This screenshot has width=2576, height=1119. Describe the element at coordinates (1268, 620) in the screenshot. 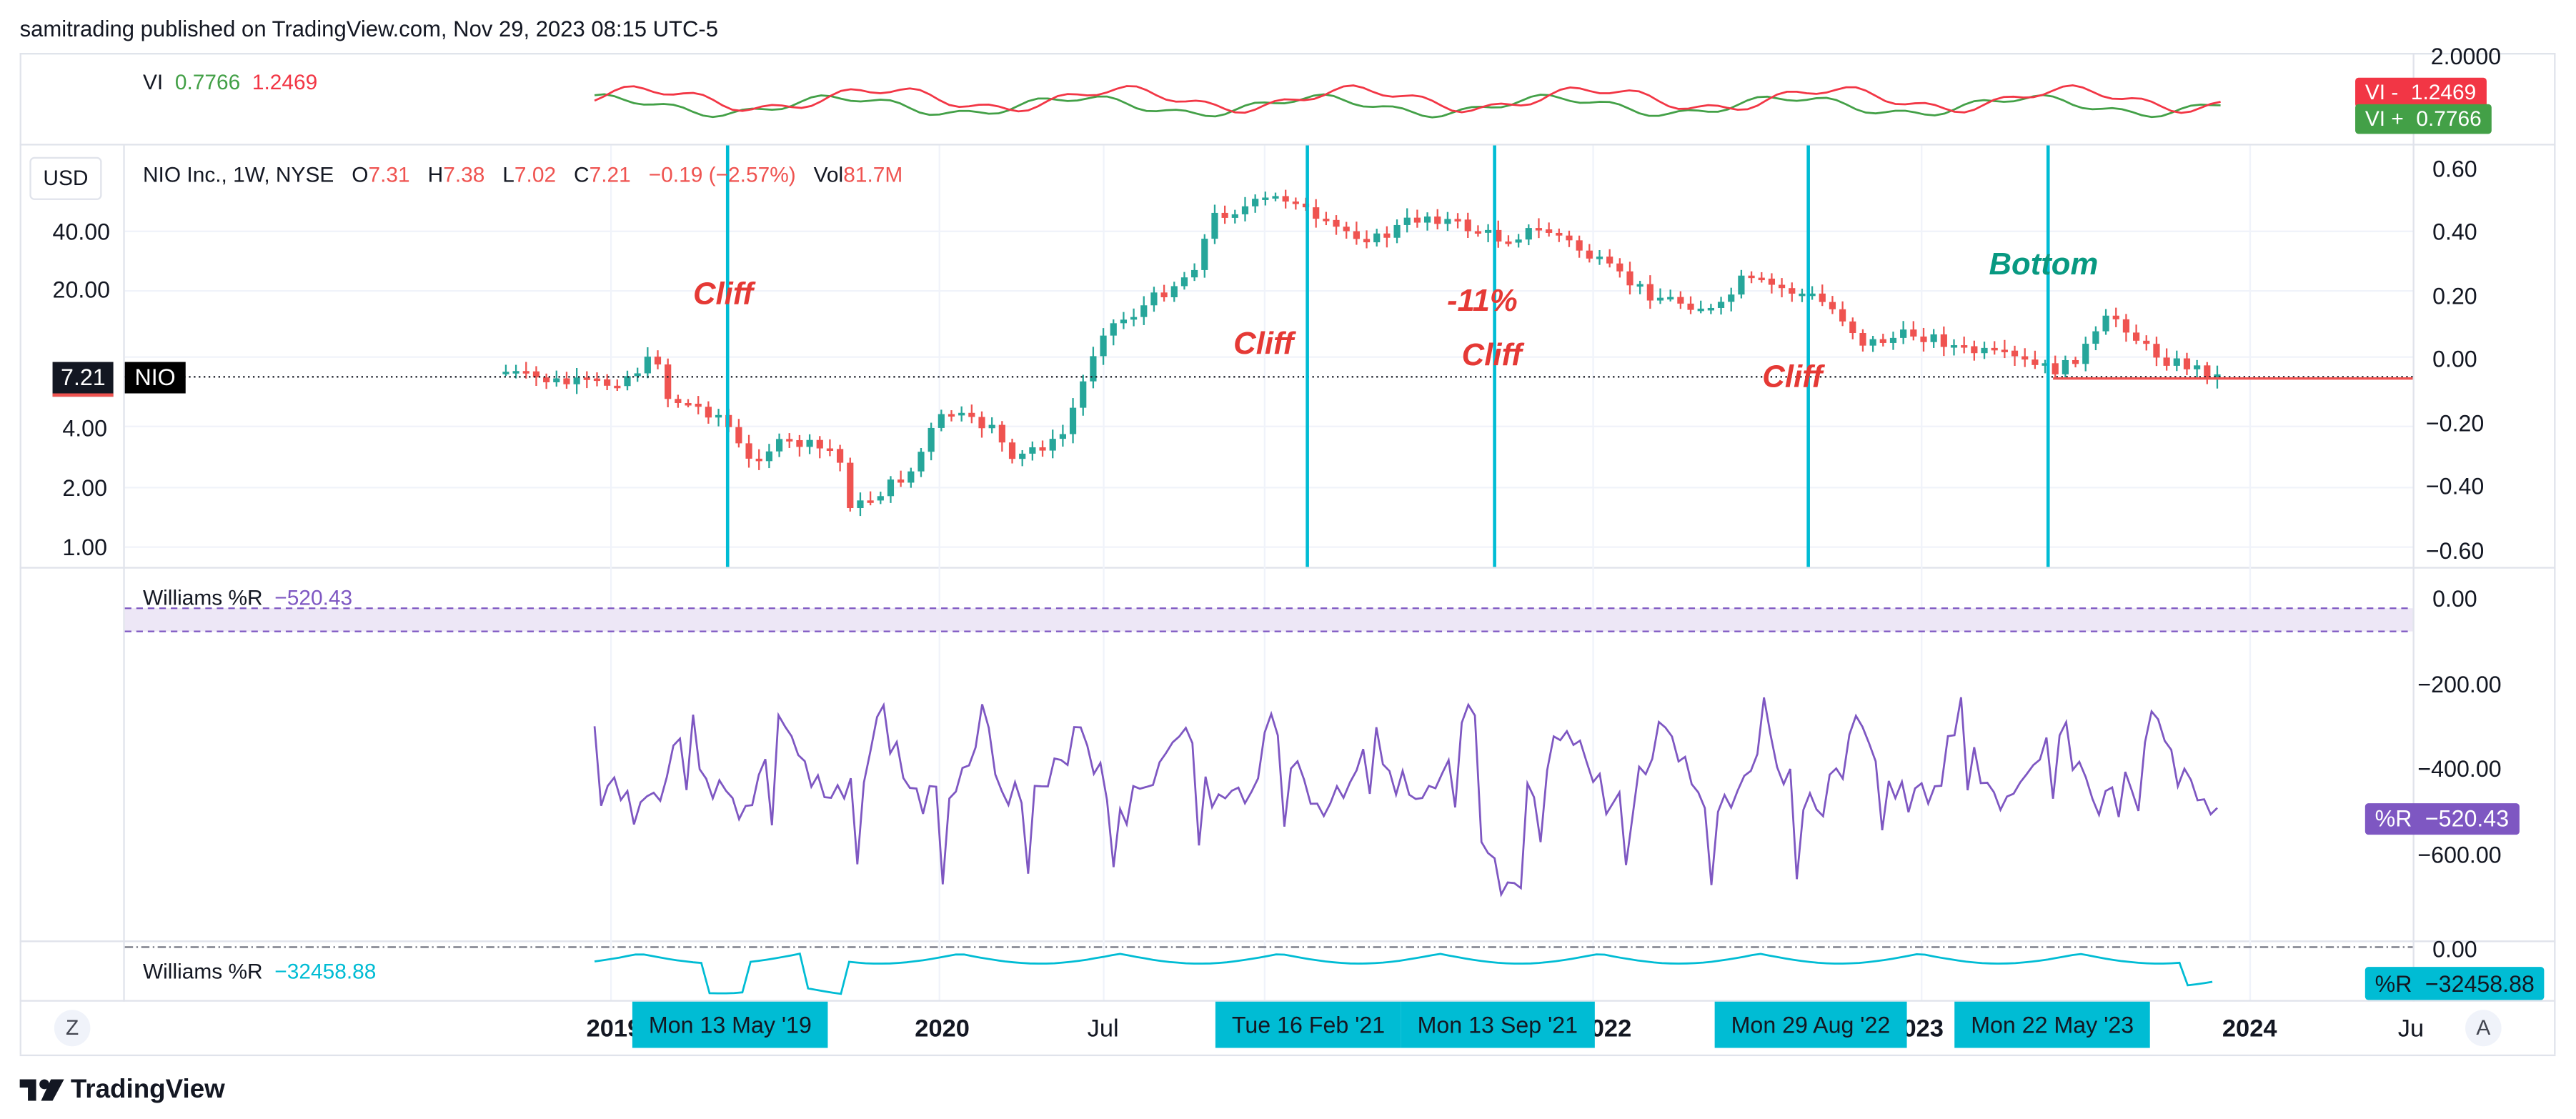

I see `wr-band` at that location.